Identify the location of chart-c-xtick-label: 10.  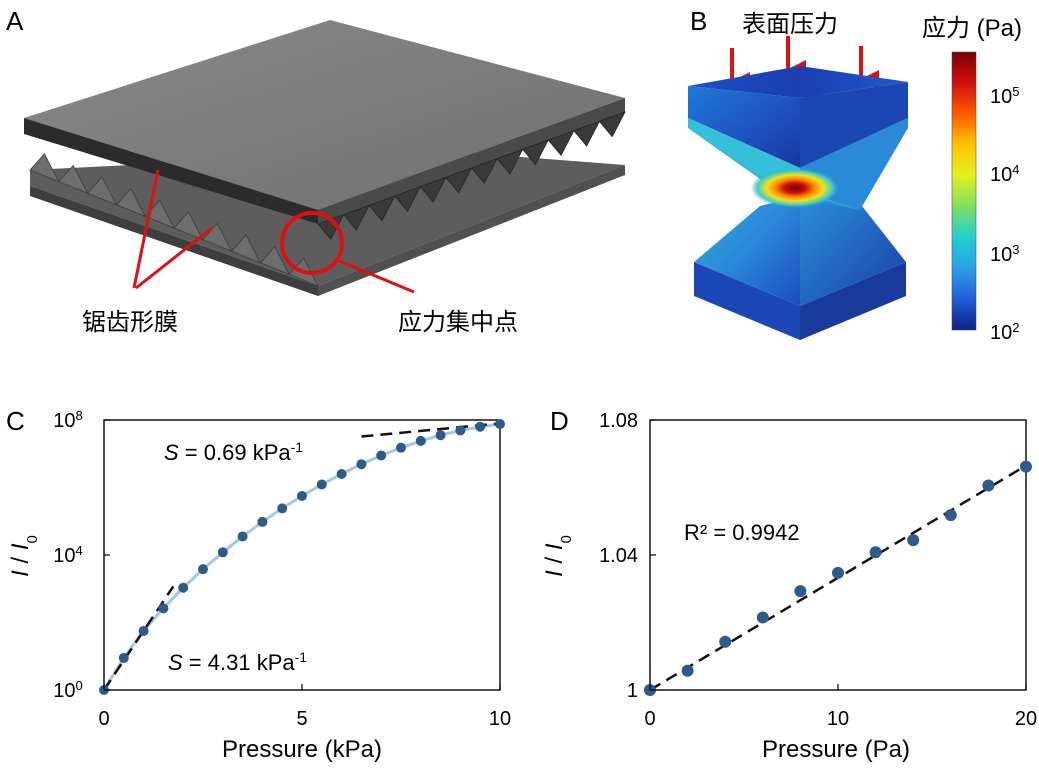
(500, 719).